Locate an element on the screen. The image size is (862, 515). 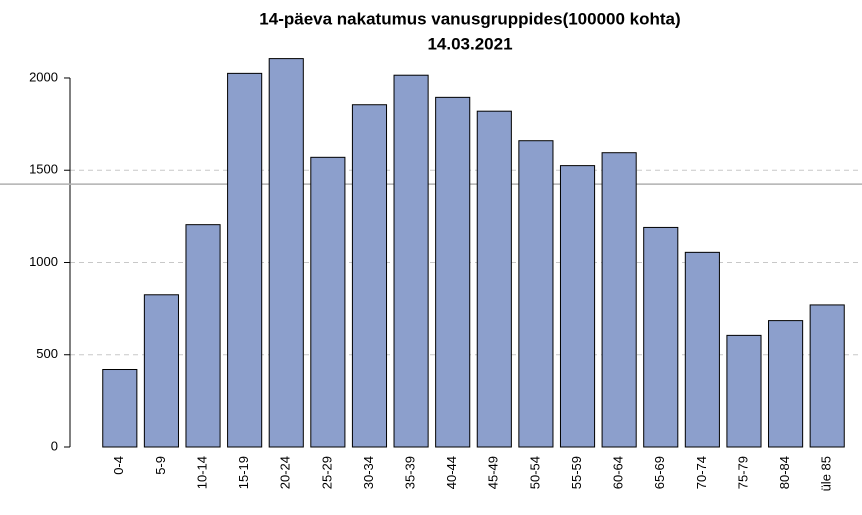
y-tick-label: 500 is located at coordinates (47, 353).